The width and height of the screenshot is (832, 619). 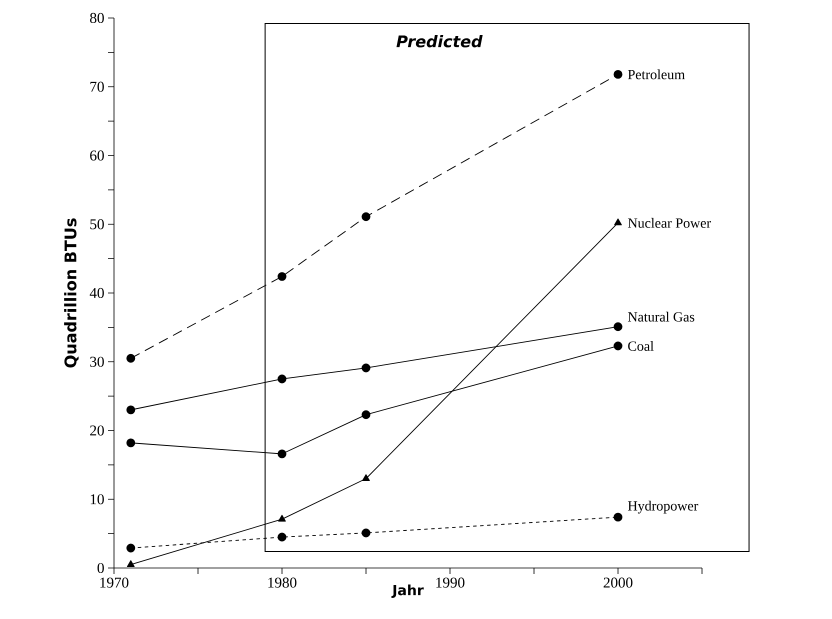 What do you see at coordinates (97, 87) in the screenshot?
I see `y-tick-label: 70` at bounding box center [97, 87].